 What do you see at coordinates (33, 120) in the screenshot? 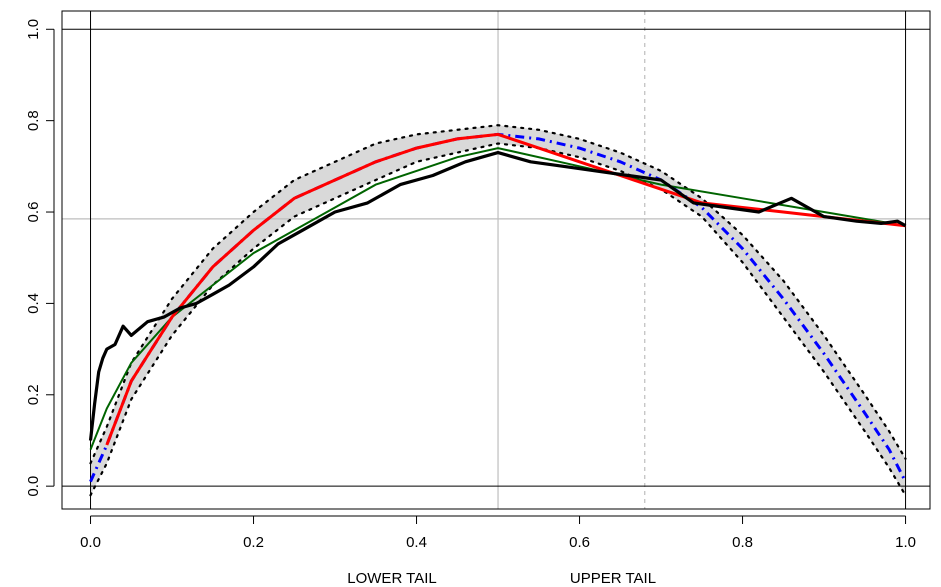
I see `y-tick-label: 0.8` at bounding box center [33, 120].